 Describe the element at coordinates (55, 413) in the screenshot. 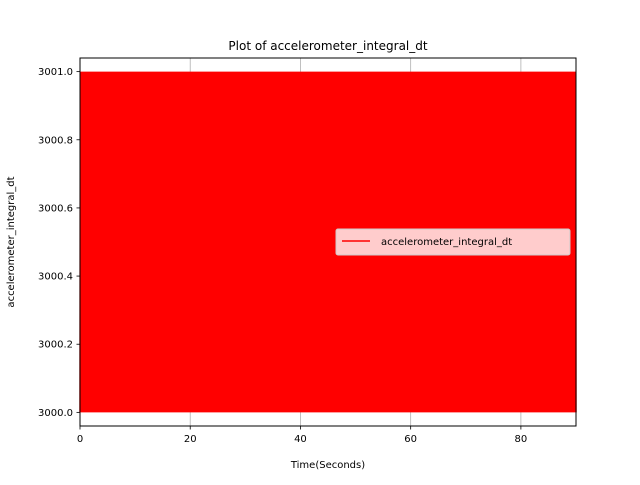

I see `y-tick-label: 3000.0` at that location.